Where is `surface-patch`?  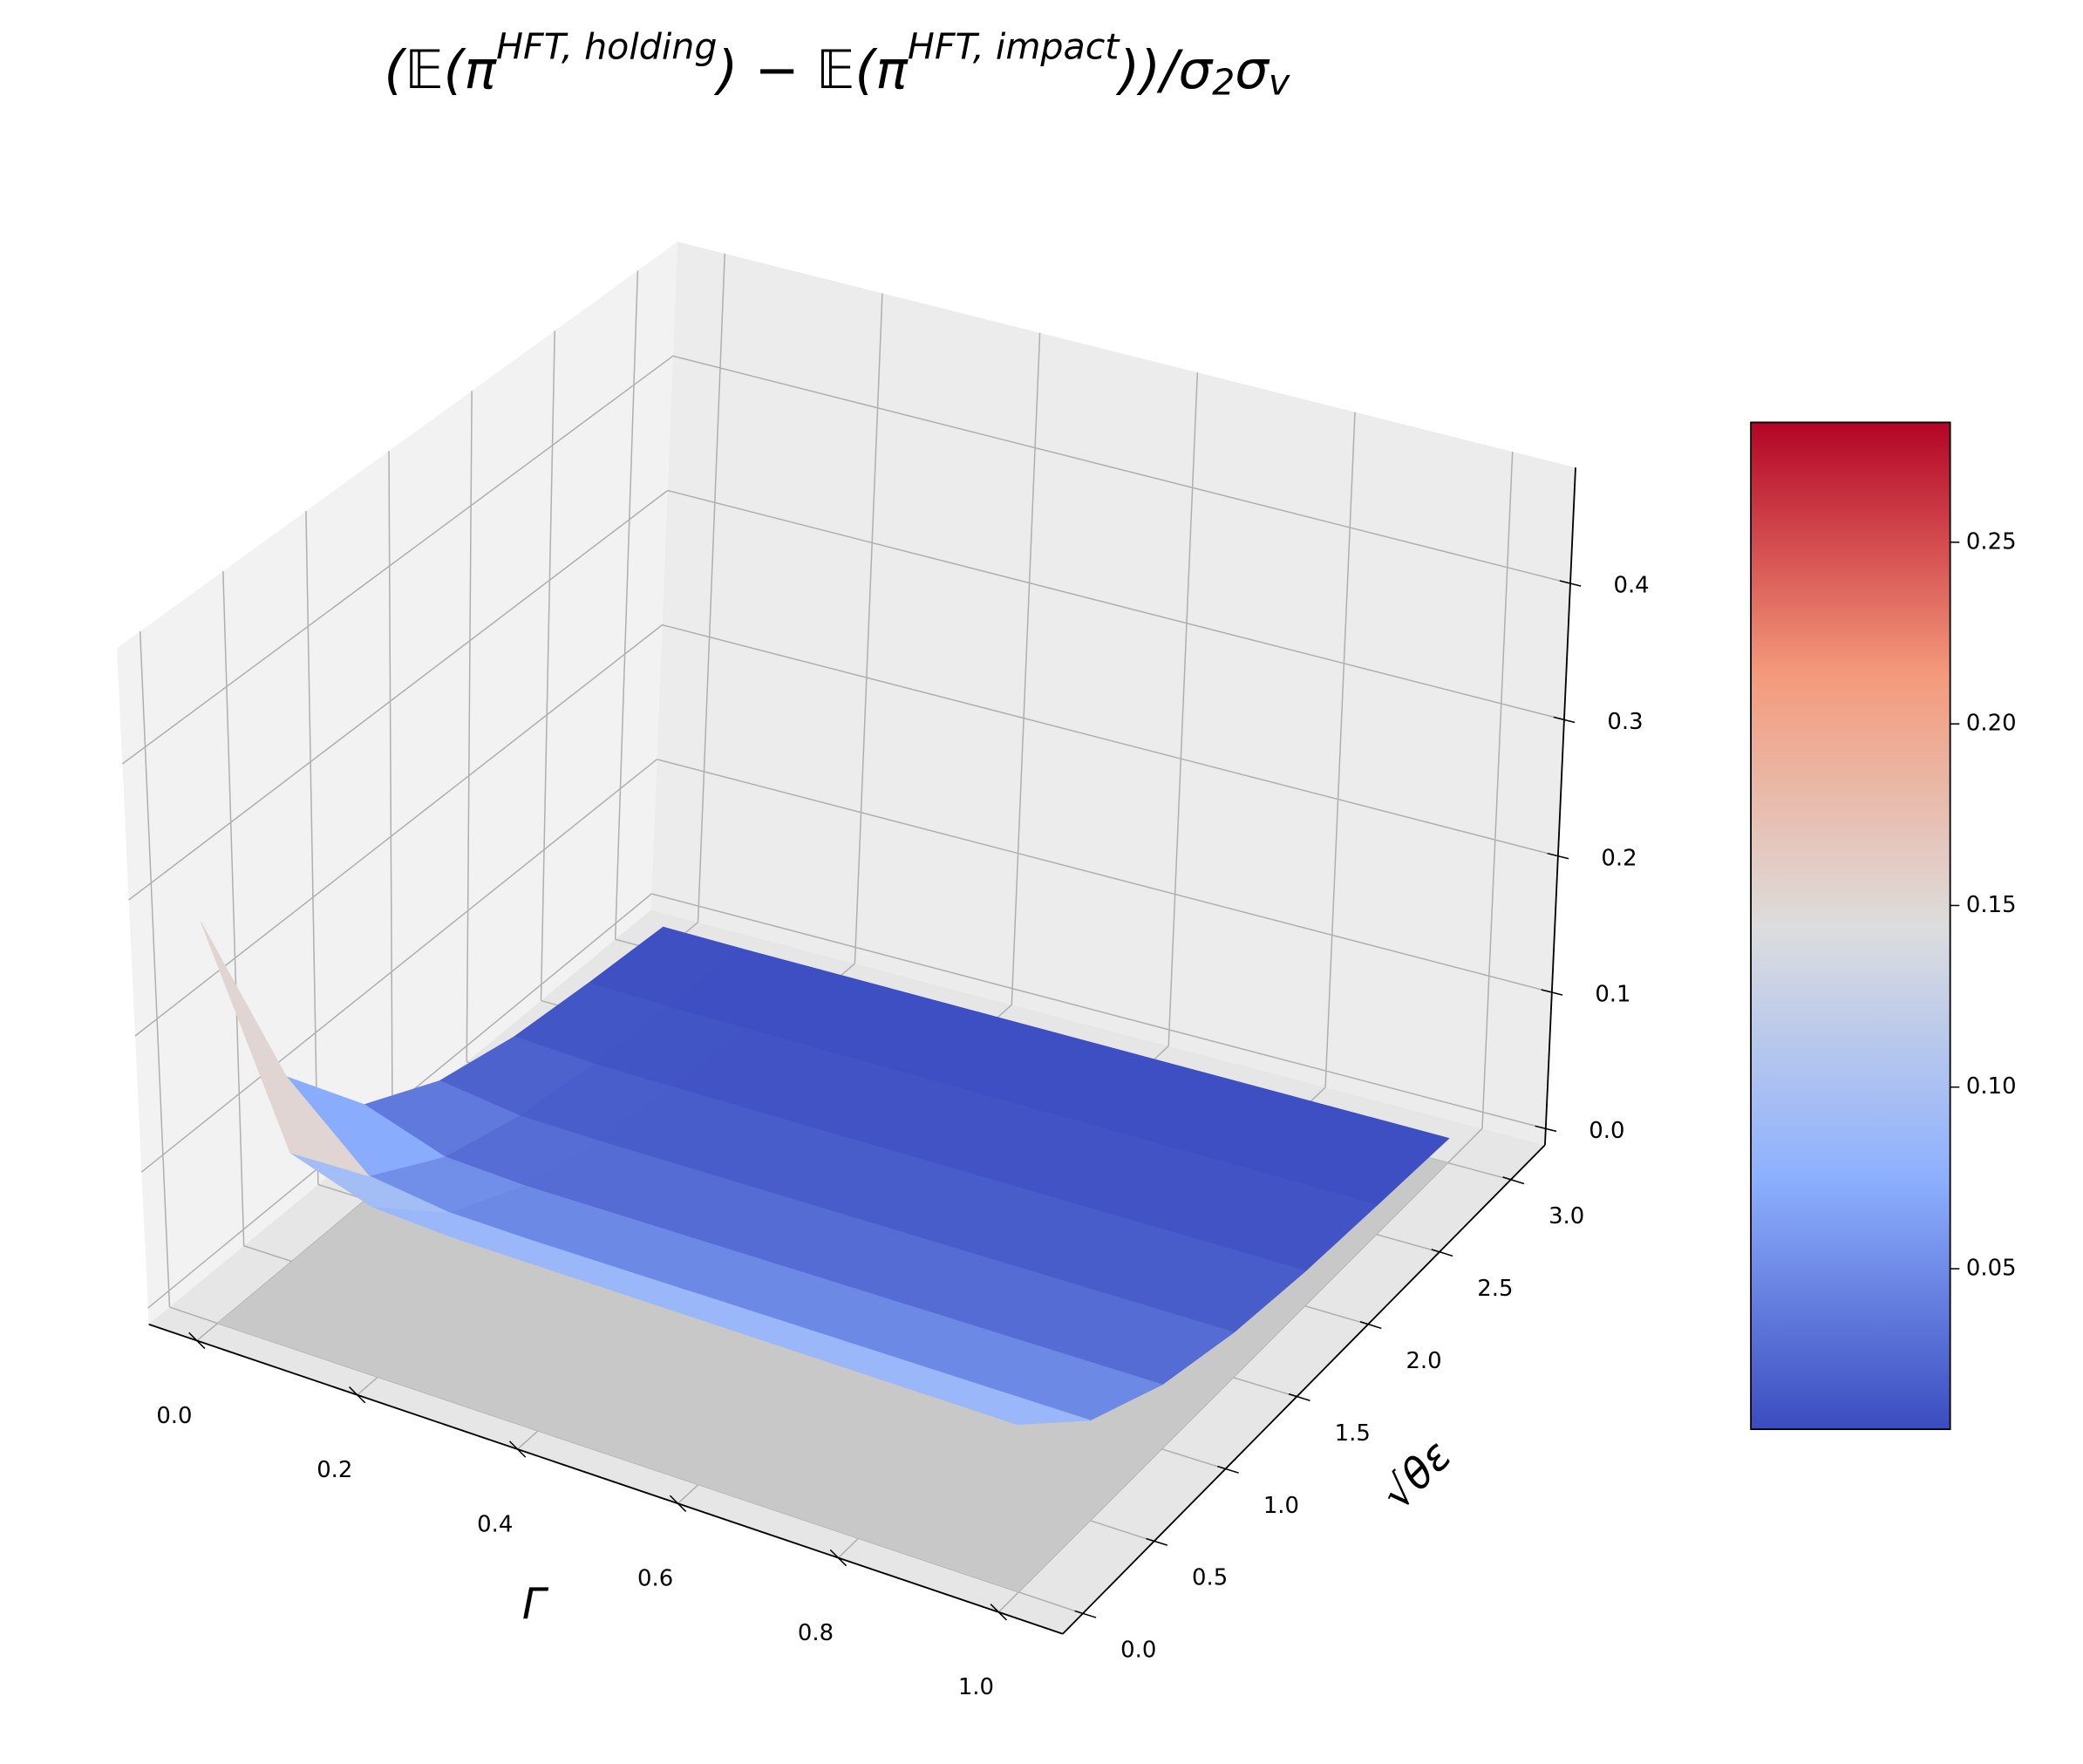
surface-patch is located at coordinates (286, 1049).